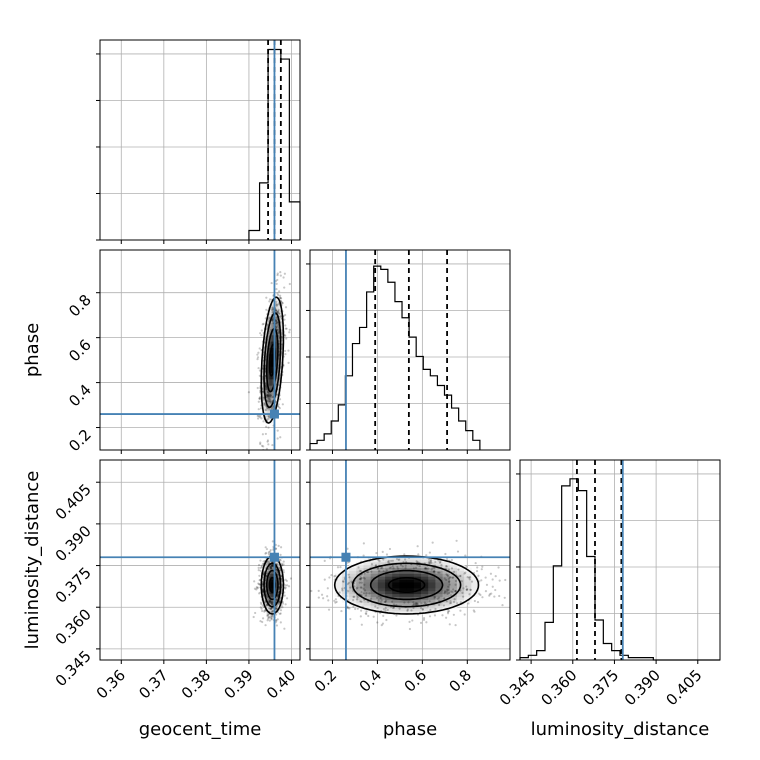 The width and height of the screenshot is (760, 760). What do you see at coordinates (274, 414) in the screenshot?
I see `truth-marker` at bounding box center [274, 414].